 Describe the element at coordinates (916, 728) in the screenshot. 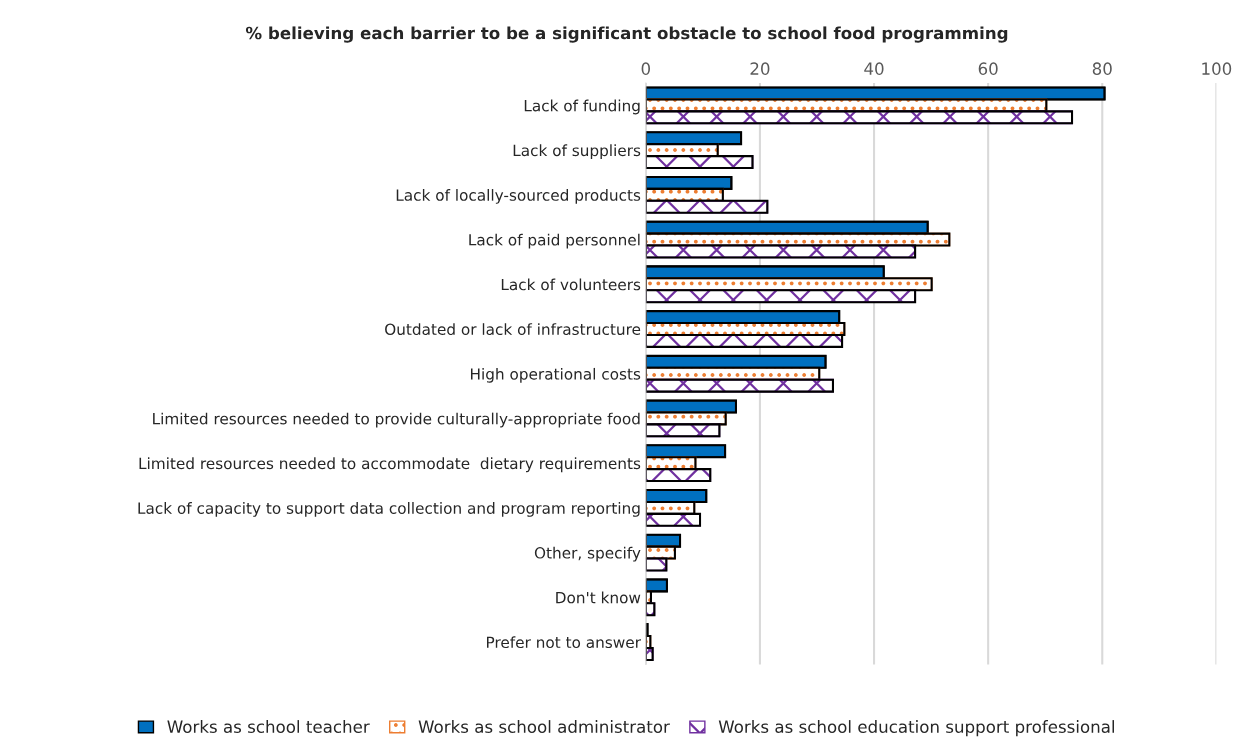

I see `legend-label: Works as school education support professional` at that location.